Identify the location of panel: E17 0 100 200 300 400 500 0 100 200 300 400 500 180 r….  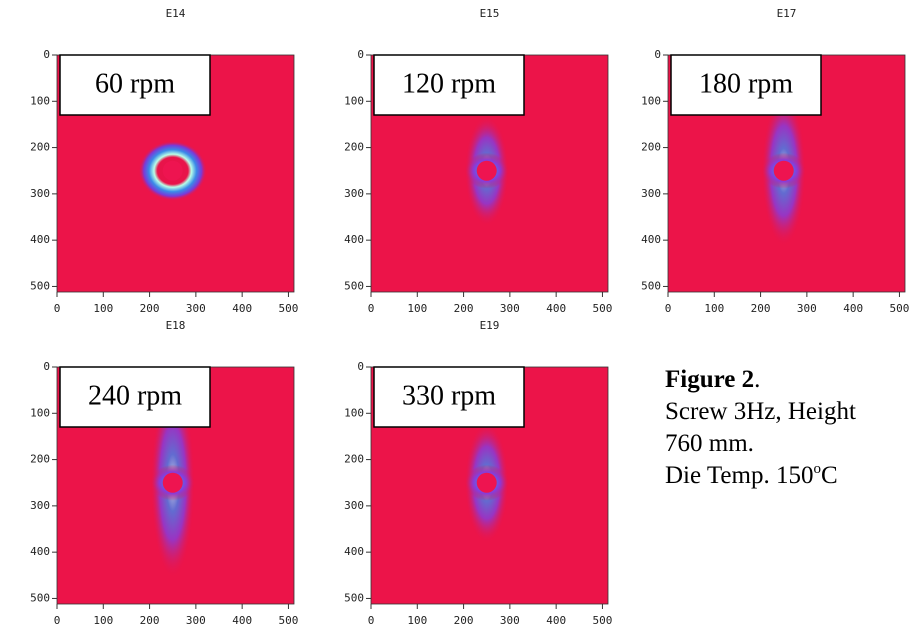
(775, 161).